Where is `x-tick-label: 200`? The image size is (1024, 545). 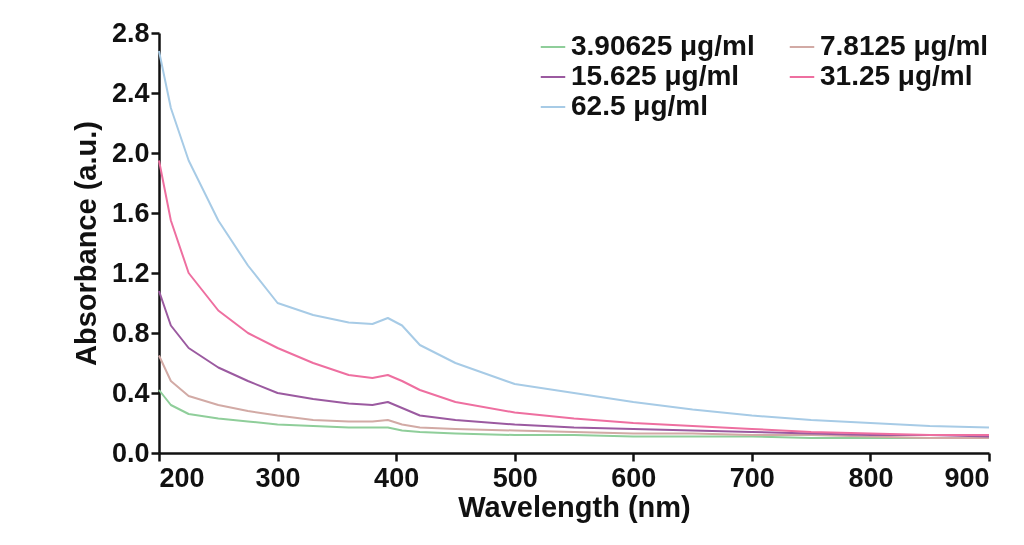 x-tick-label: 200 is located at coordinates (182, 477).